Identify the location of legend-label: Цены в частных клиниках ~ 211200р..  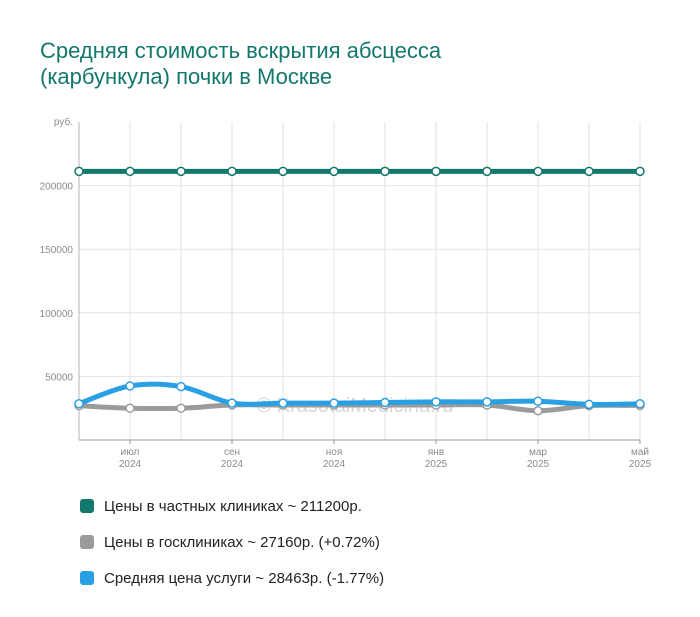
(233, 506).